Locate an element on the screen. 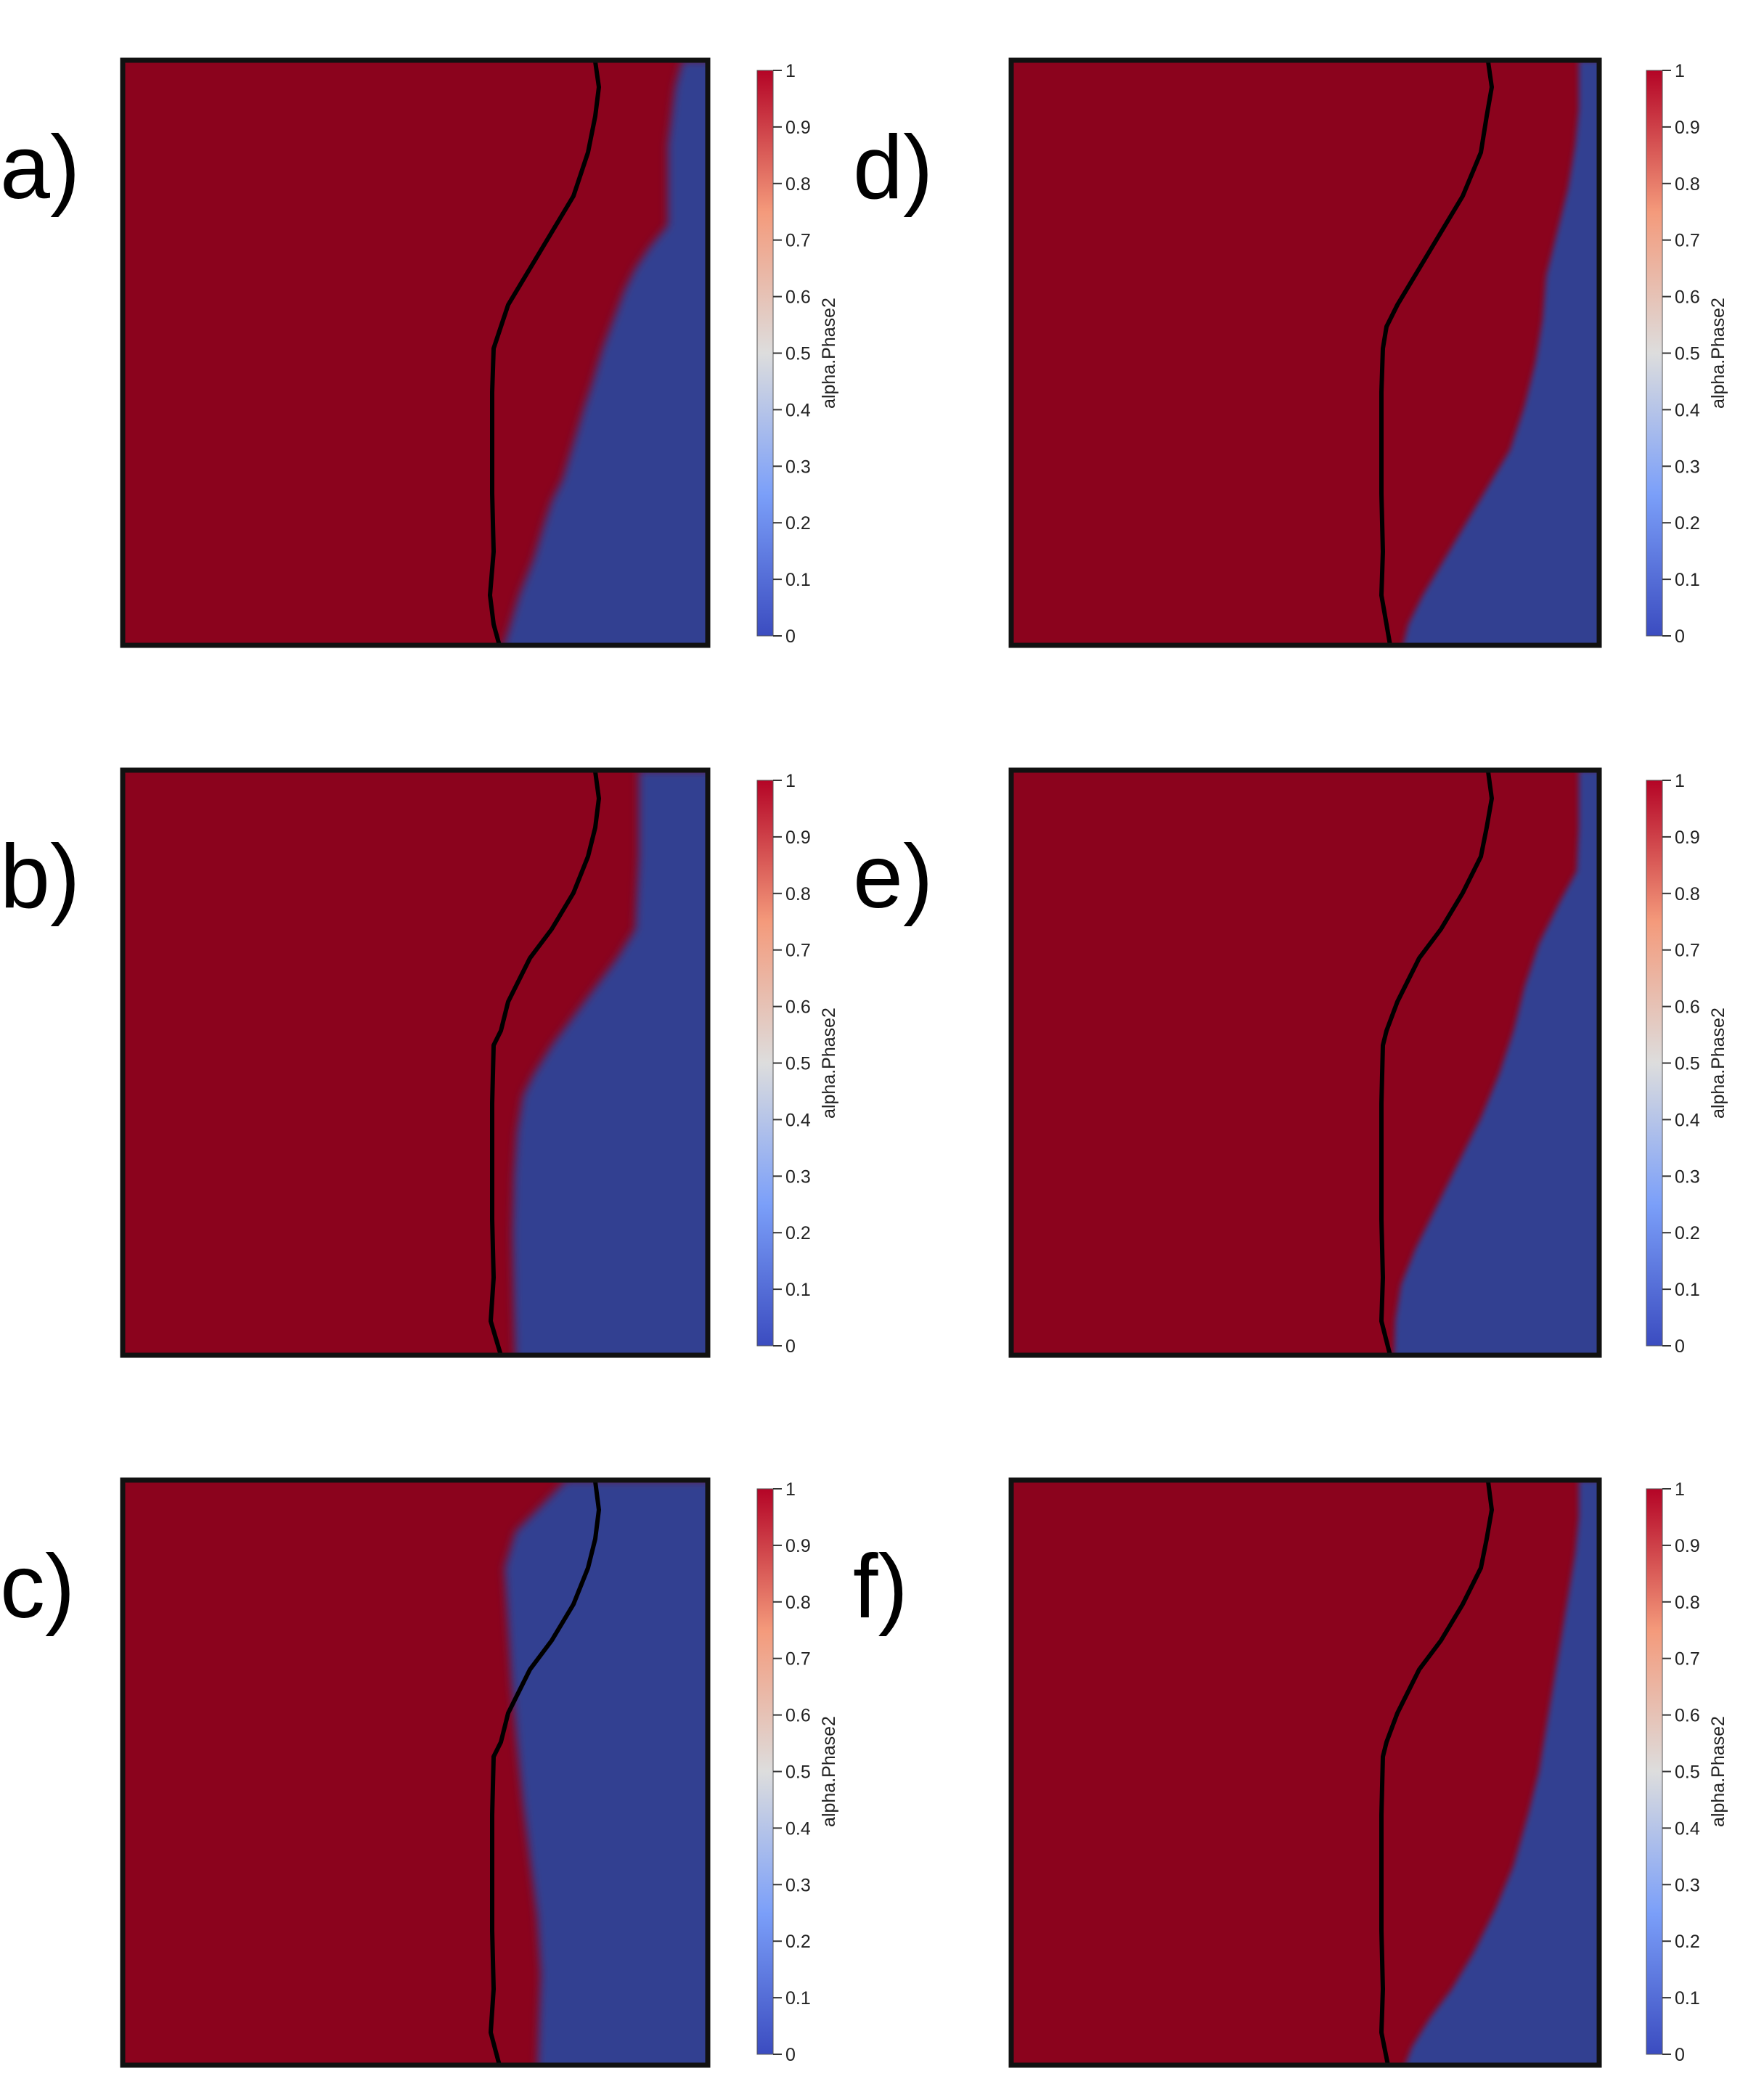 The width and height of the screenshot is (1756, 2100). colorbar-b is located at coordinates (765, 1063).